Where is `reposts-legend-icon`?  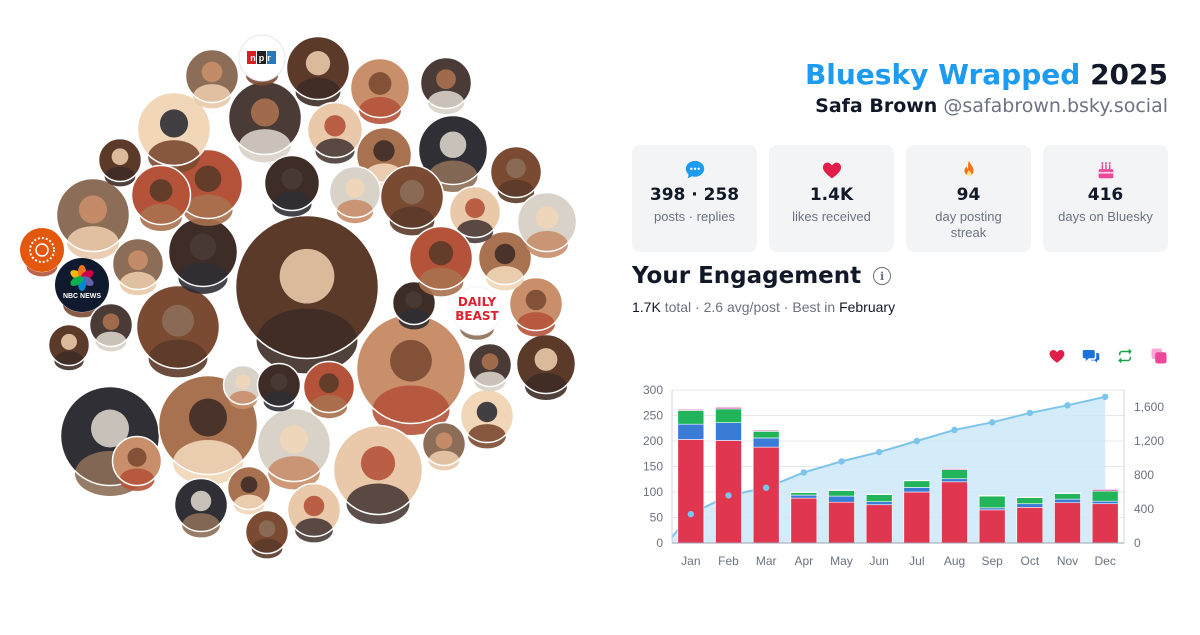 reposts-legend-icon is located at coordinates (1125, 356).